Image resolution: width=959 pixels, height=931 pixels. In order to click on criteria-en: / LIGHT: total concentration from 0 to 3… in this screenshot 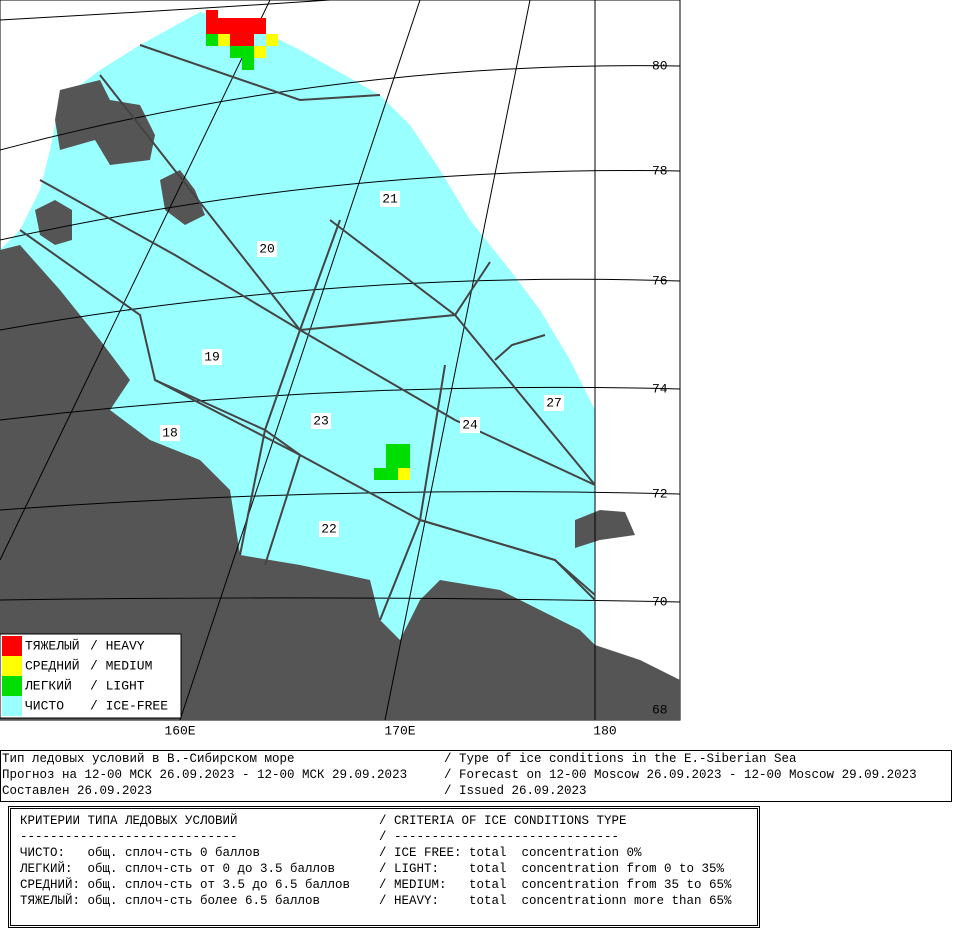, I will do `click(552, 869)`.